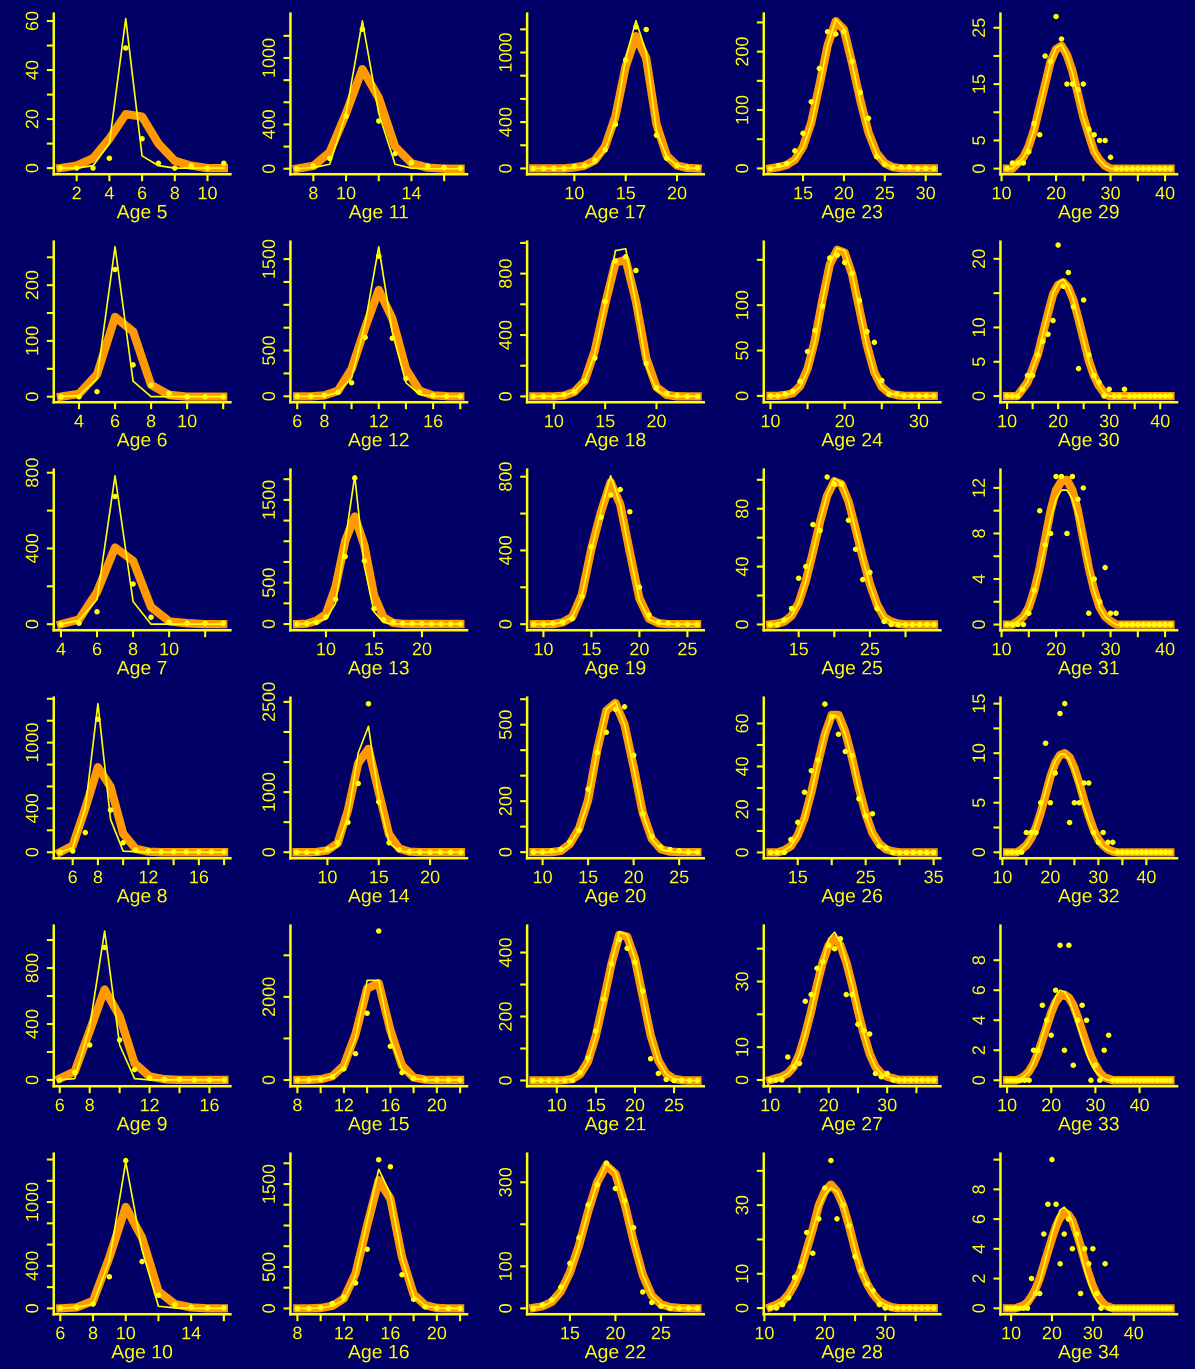  I want to click on y-tick-label: 12, so click(978, 487).